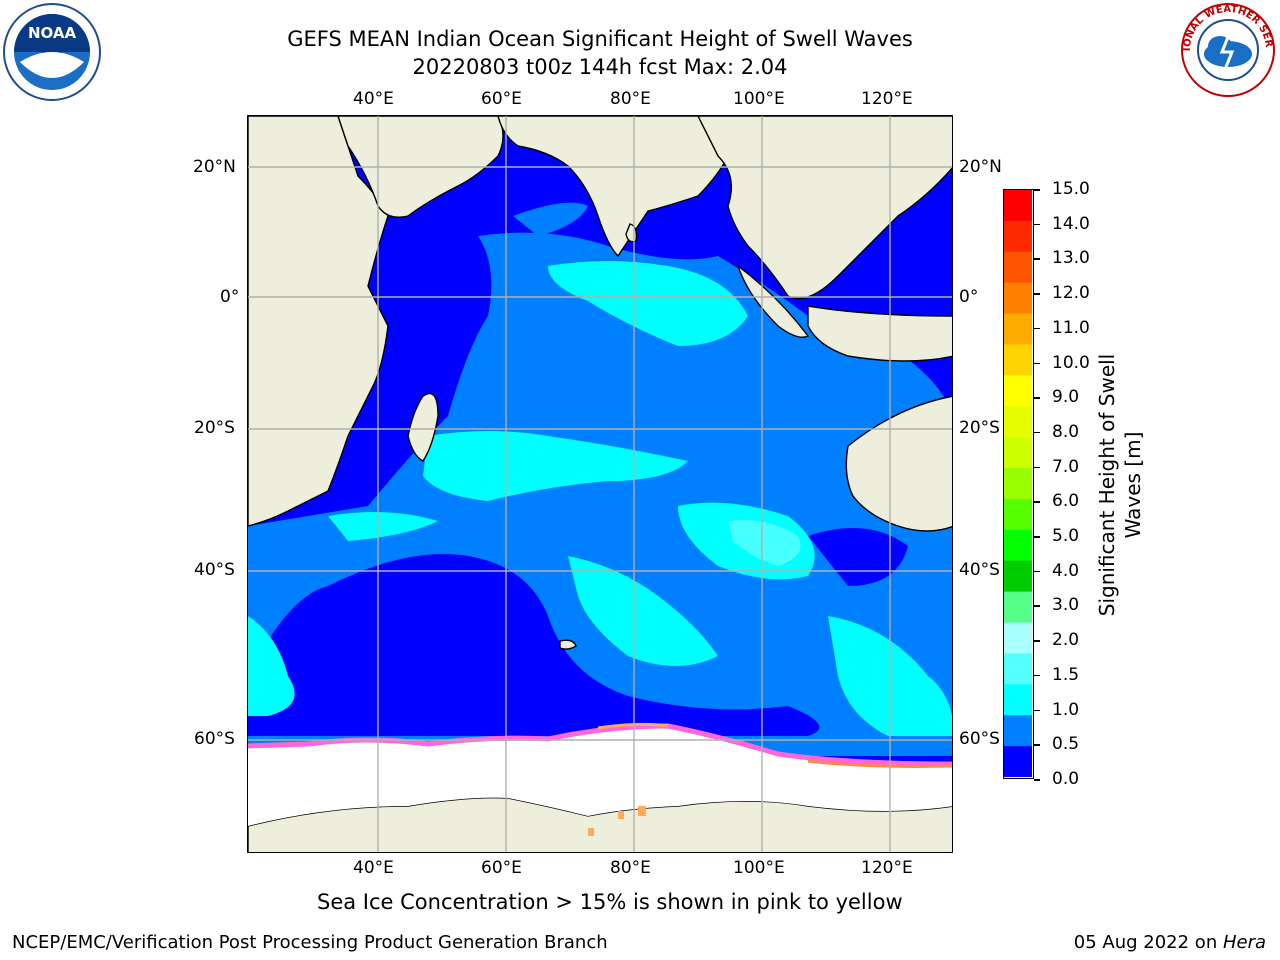  I want to click on sumatra-land, so click(773, 301).